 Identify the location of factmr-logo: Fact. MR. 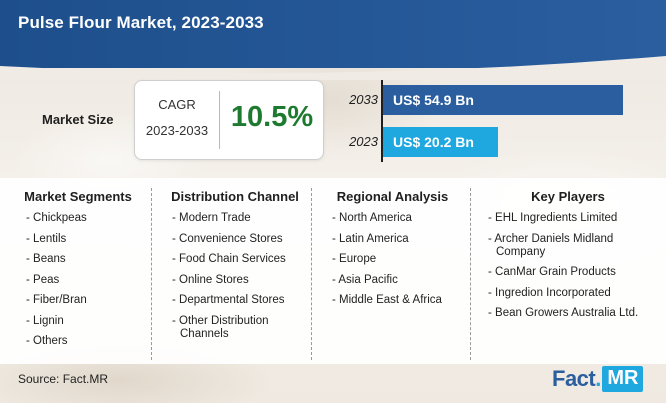
(598, 379).